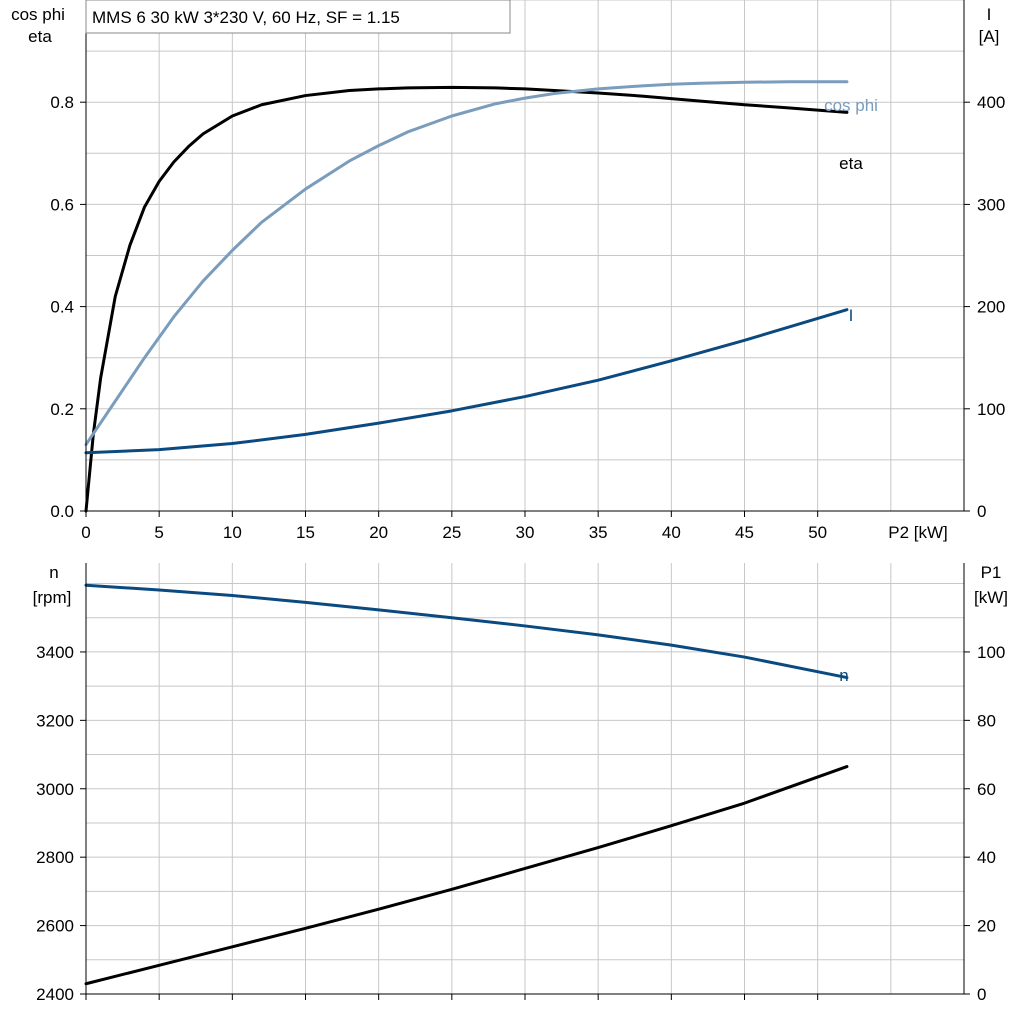 The width and height of the screenshot is (1024, 1029). I want to click on bottom-left-tick-label: 2800, so click(55, 857).